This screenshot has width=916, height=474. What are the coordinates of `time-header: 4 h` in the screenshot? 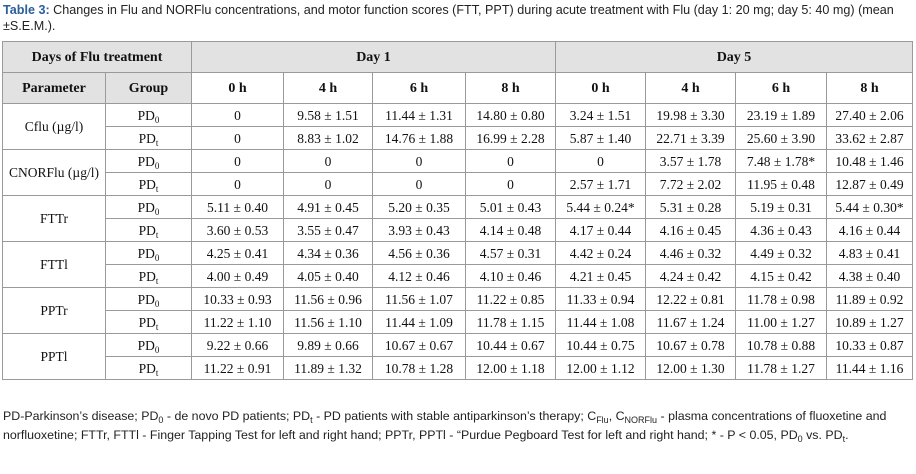 It's located at (328, 88).